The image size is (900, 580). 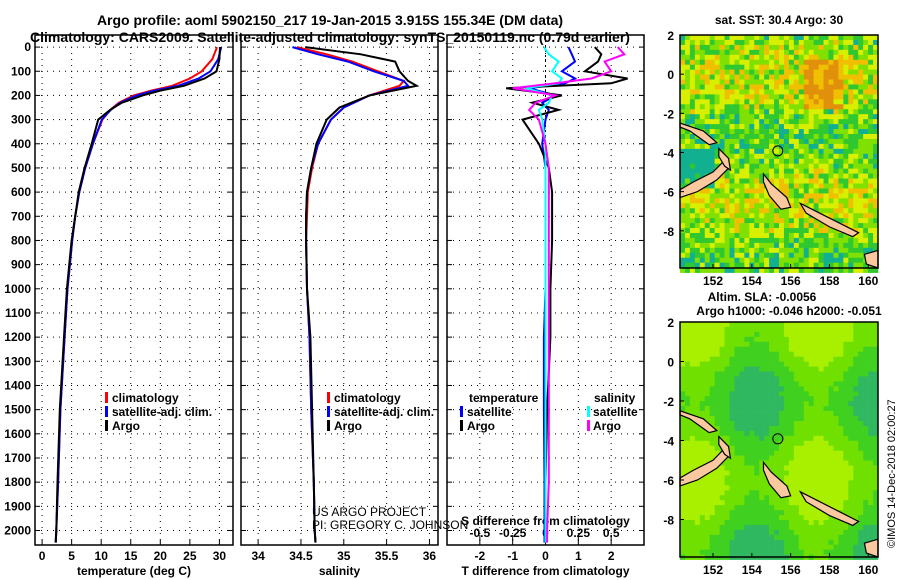 What do you see at coordinates (126, 426) in the screenshot?
I see `legend-label: Argo` at bounding box center [126, 426].